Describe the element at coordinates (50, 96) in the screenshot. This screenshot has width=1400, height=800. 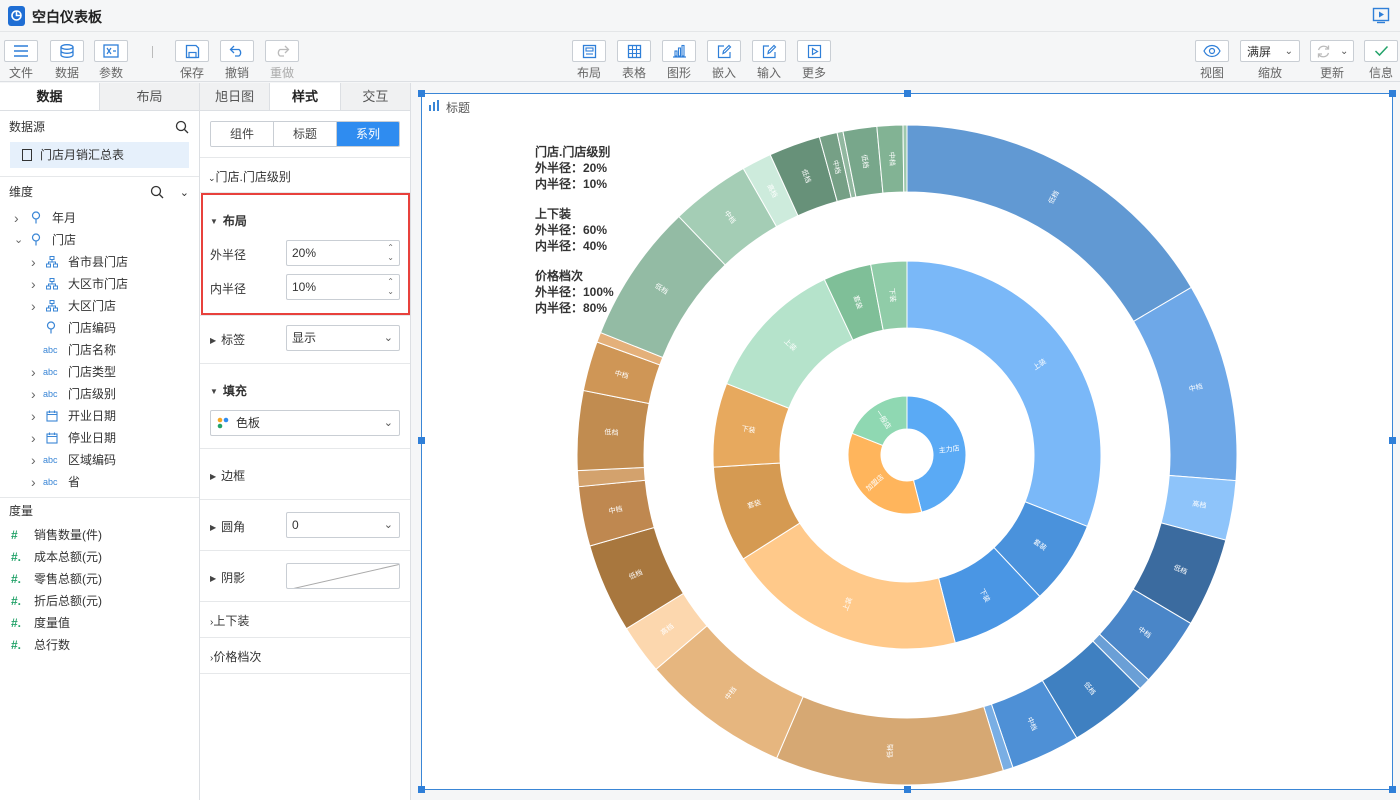
I see `tab-data: 数据` at that location.